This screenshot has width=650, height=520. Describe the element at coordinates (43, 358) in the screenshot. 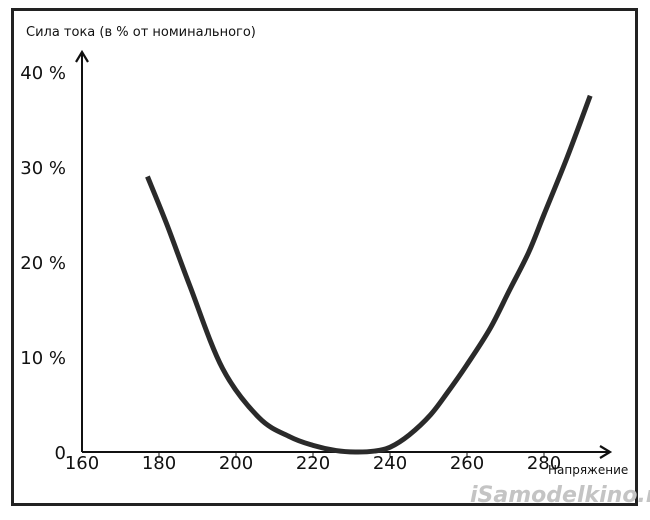

I see `y-tick-label: 10 %` at that location.